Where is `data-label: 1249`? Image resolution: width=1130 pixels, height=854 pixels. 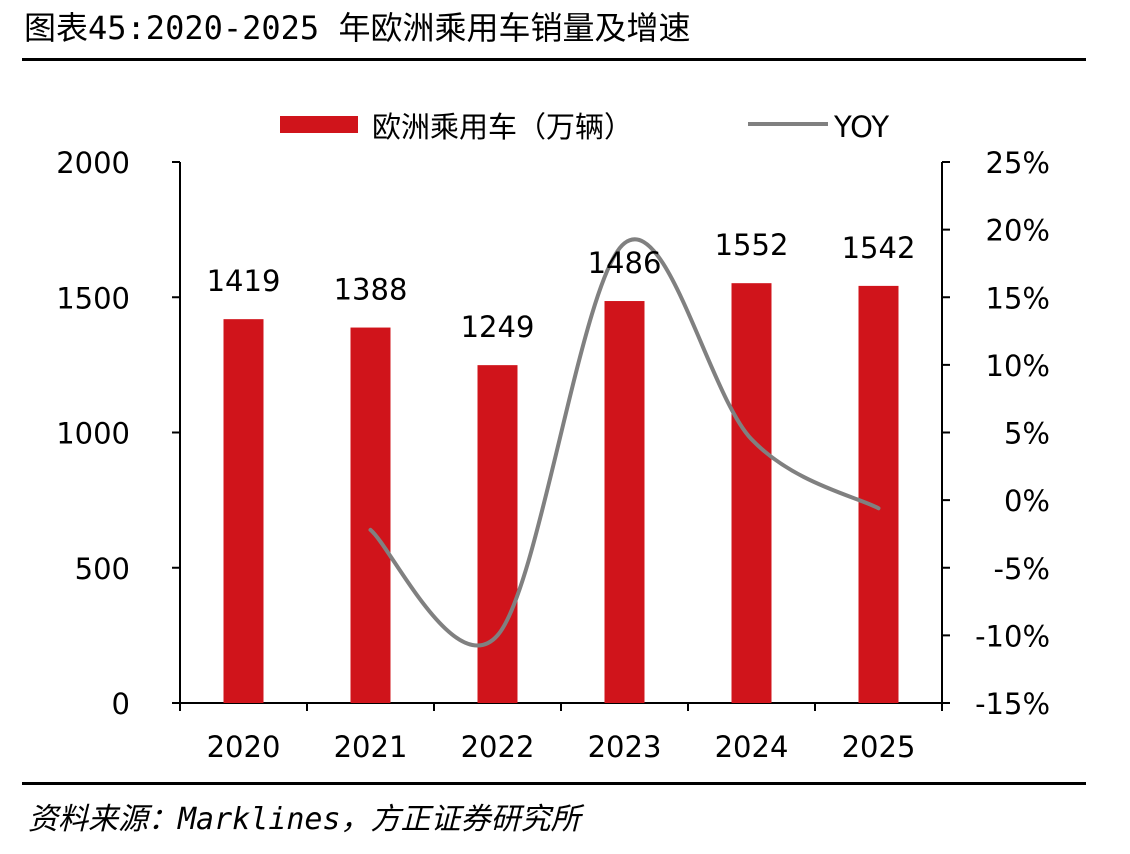 data-label: 1249 is located at coordinates (498, 327).